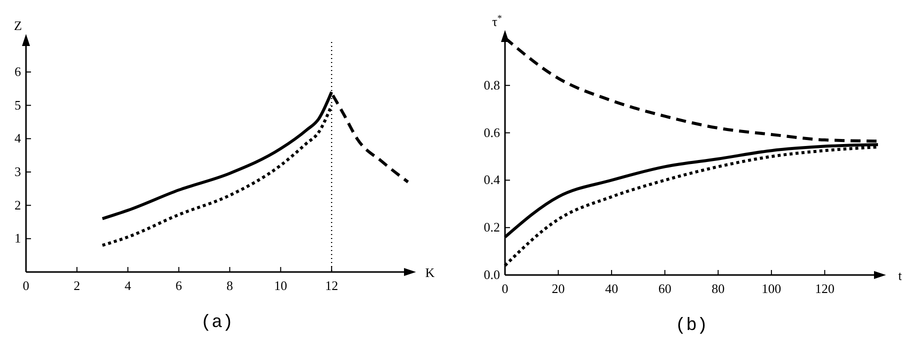 This screenshot has height=342, width=915. What do you see at coordinates (497, 21) in the screenshot?
I see `y-axis-title: τ$^{*}$` at bounding box center [497, 21].